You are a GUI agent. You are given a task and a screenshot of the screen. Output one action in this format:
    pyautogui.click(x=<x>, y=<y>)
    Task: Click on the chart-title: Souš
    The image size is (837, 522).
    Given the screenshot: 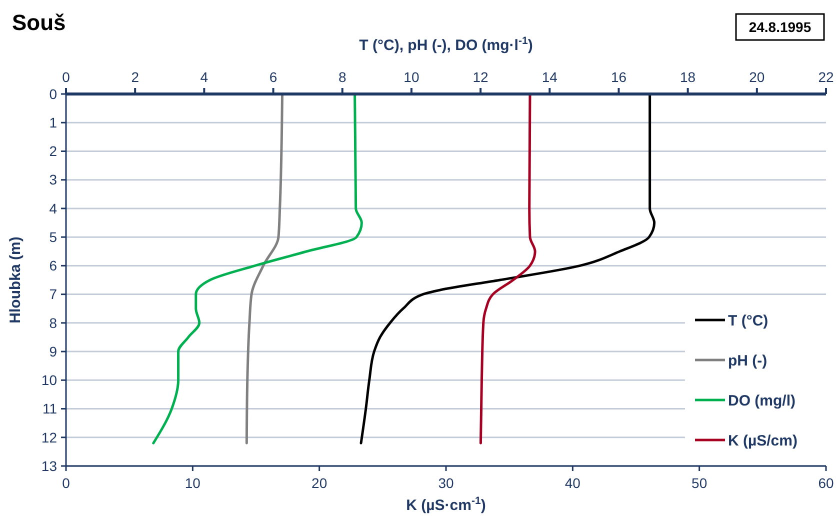 What is the action you would take?
    pyautogui.click(x=39, y=22)
    